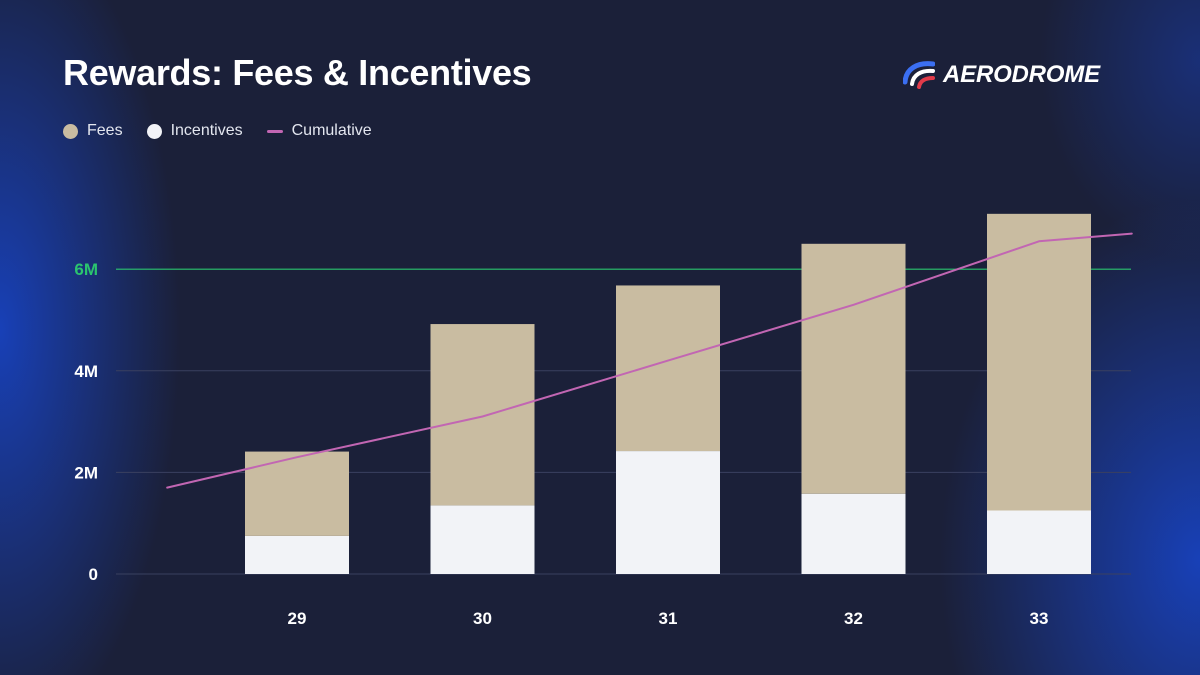 Image resolution: width=1200 pixels, height=675 pixels. I want to click on aerodrome-logo-icon, so click(919, 75).